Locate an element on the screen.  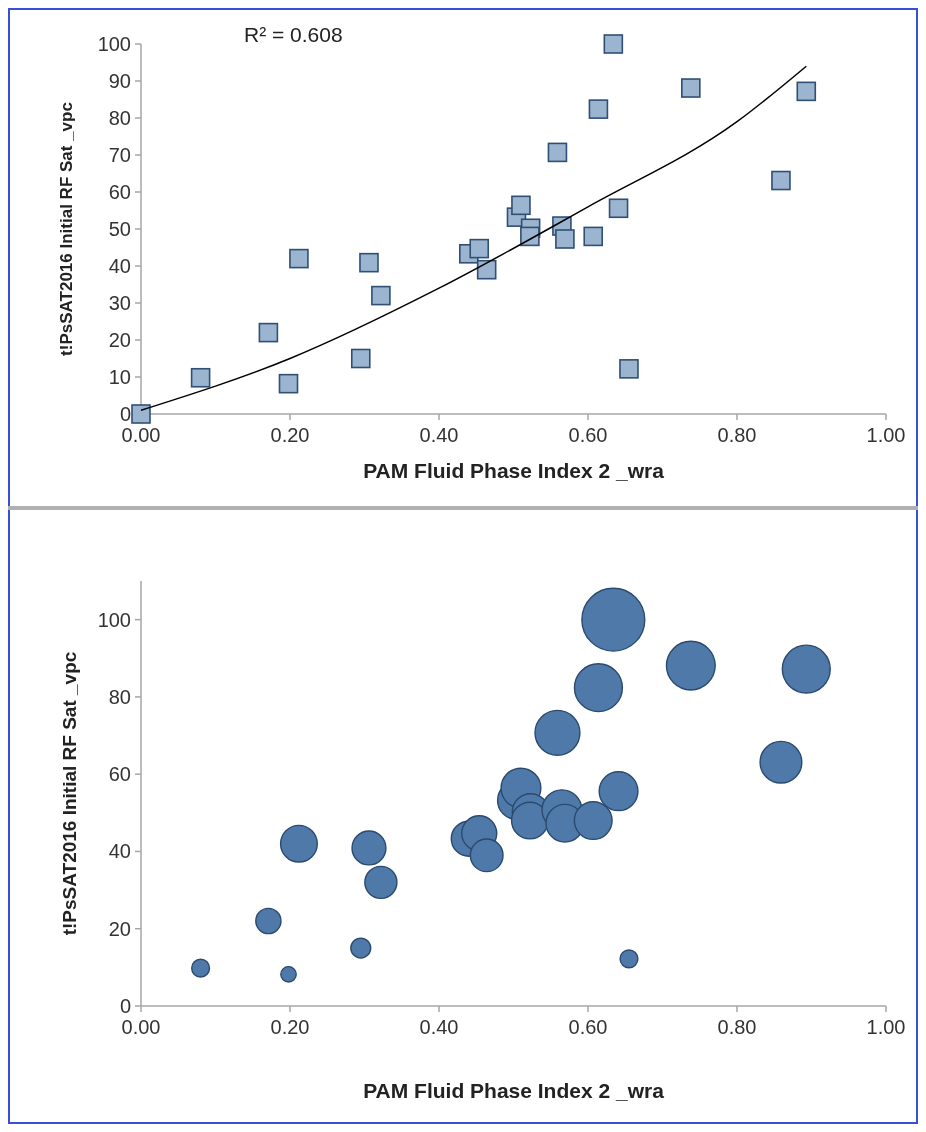
y-tick-label: 30 is located at coordinates (119, 303).